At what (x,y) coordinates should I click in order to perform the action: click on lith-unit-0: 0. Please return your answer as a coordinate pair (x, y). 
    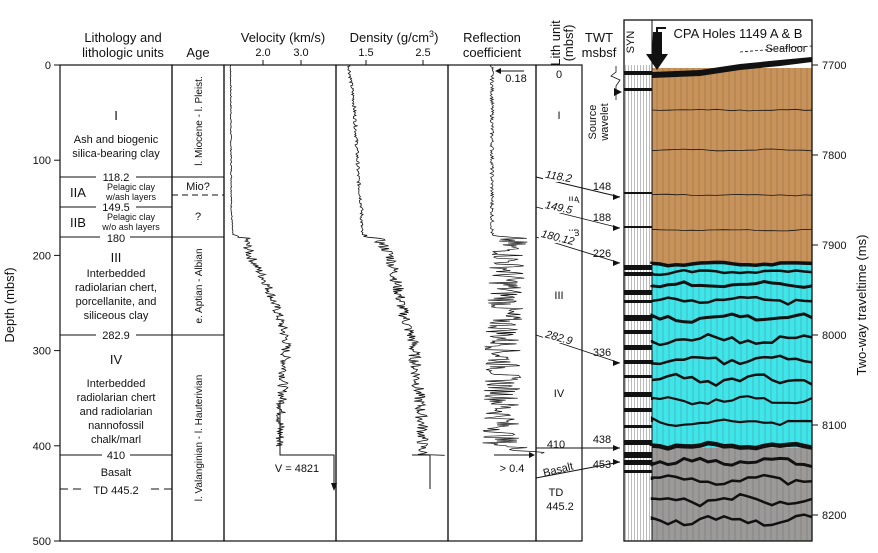
    Looking at the image, I should click on (559, 75).